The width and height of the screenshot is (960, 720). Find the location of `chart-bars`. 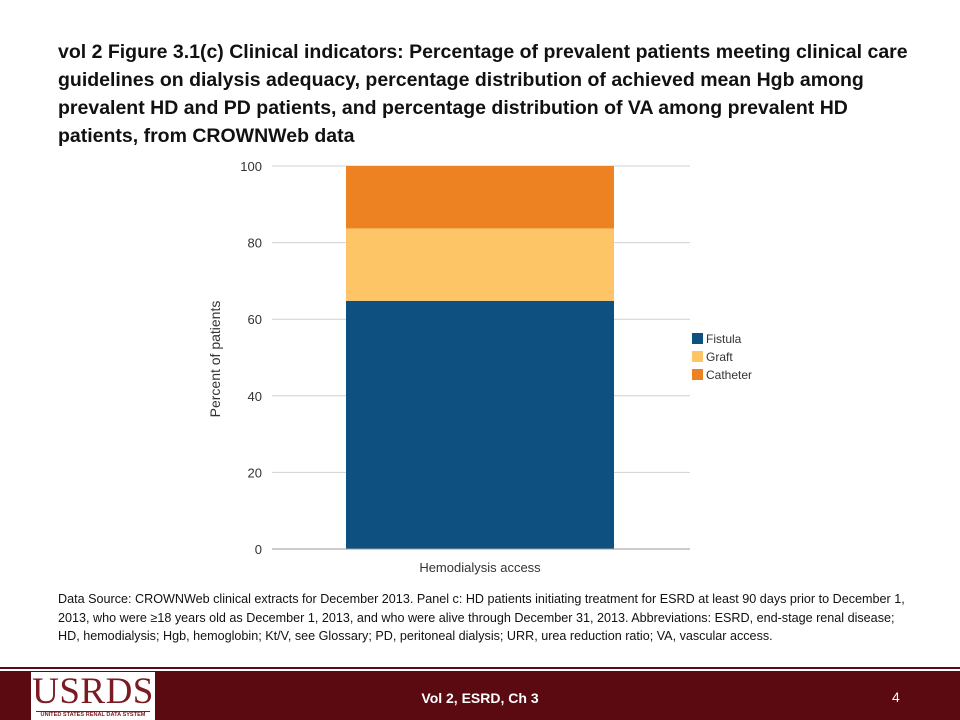

chart-bars is located at coordinates (480, 357).